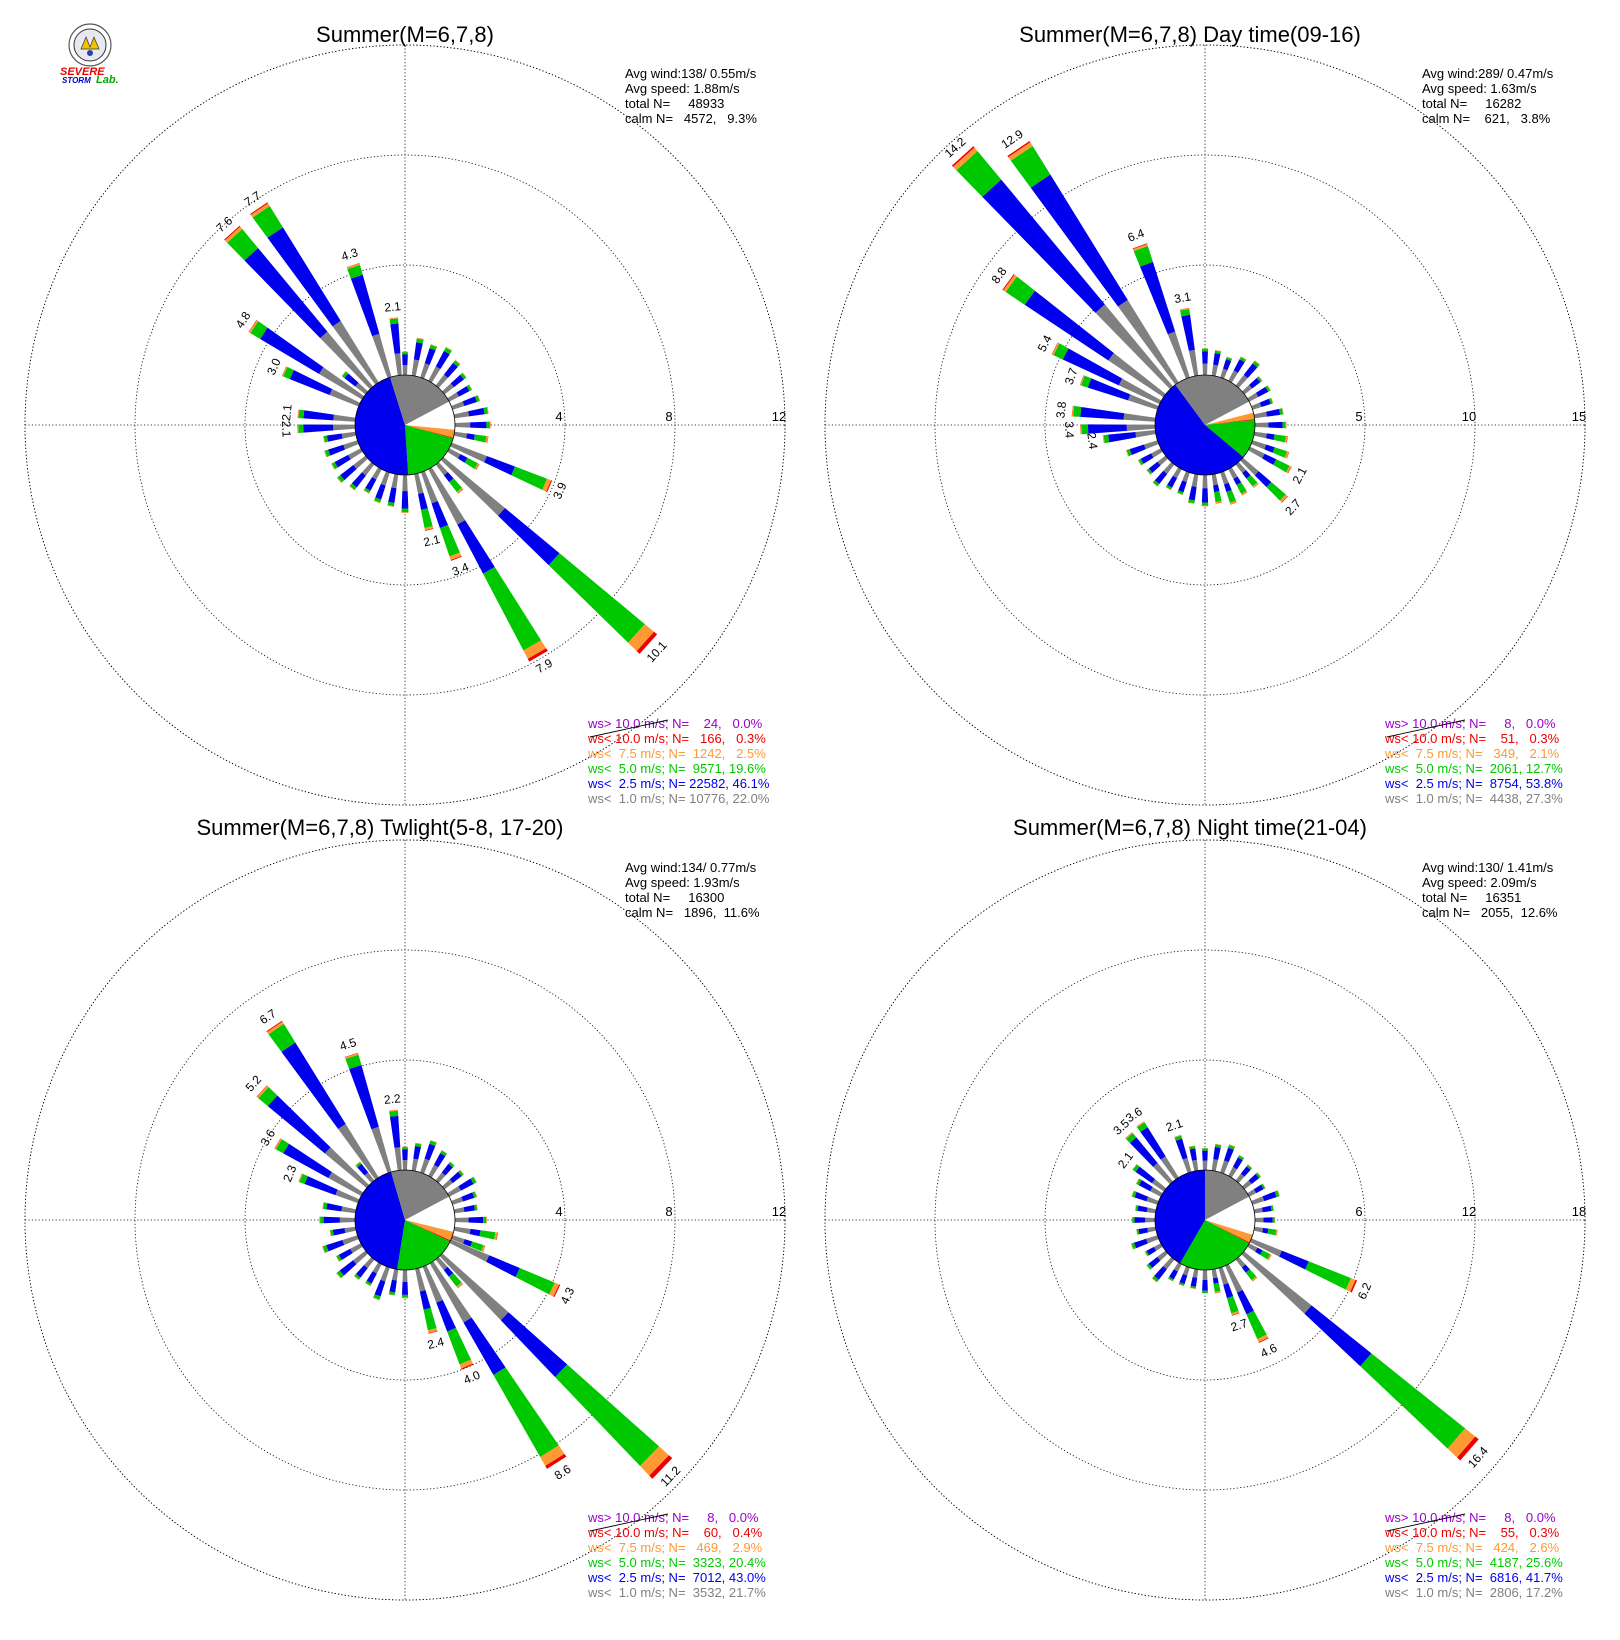 Image resolution: width=1620 pixels, height=1640 pixels. What do you see at coordinates (1473, 768) in the screenshot?
I see `legend-entry: ws< 5.0 m/s; N= 2061, 12.7%` at bounding box center [1473, 768].